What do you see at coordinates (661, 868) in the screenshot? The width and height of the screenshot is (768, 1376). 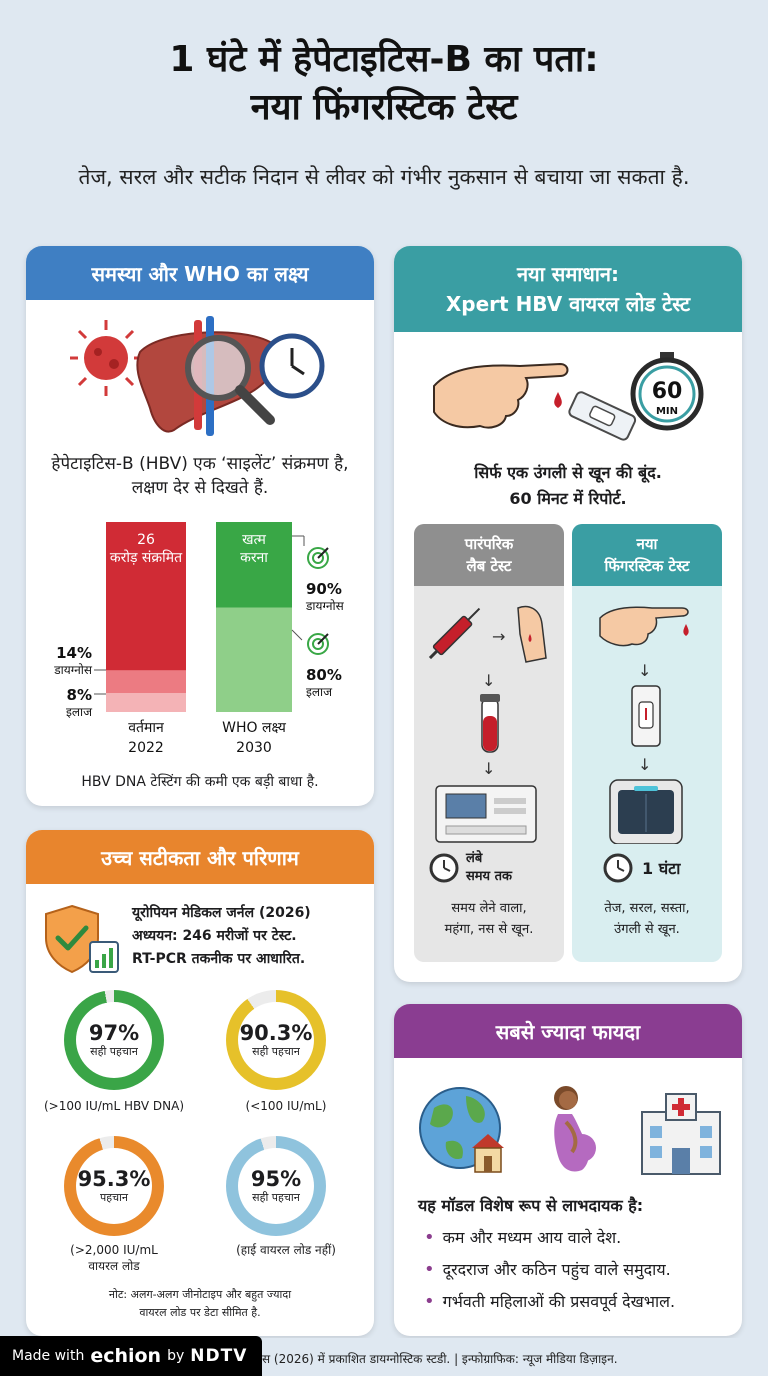 I see `new-test-time-text: 1 घंटा` at bounding box center [661, 868].